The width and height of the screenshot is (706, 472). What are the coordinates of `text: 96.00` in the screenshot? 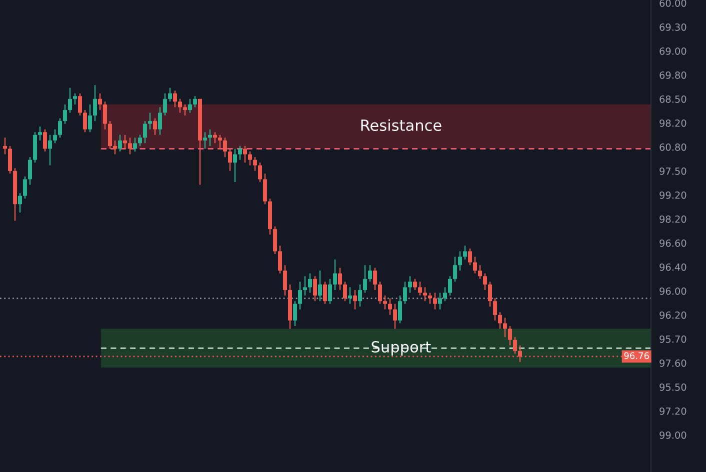 It's located at (673, 291).